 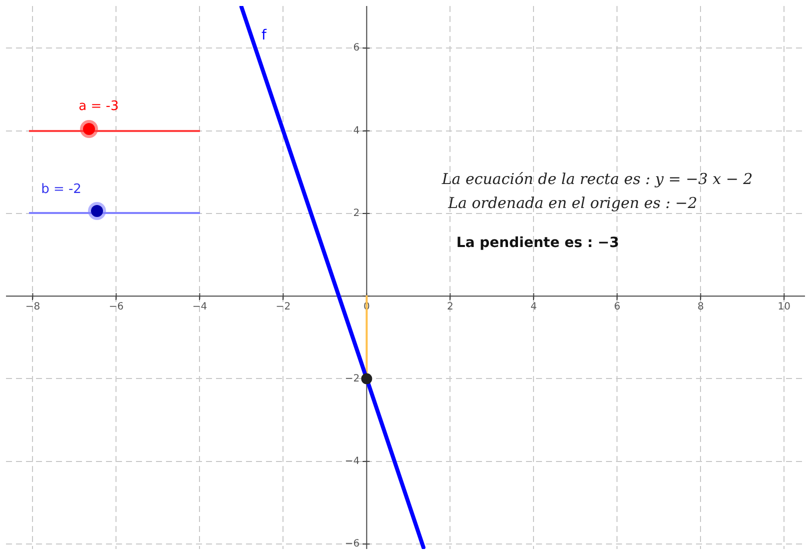 I want to click on y-tick-label: 6, so click(x=356, y=48).